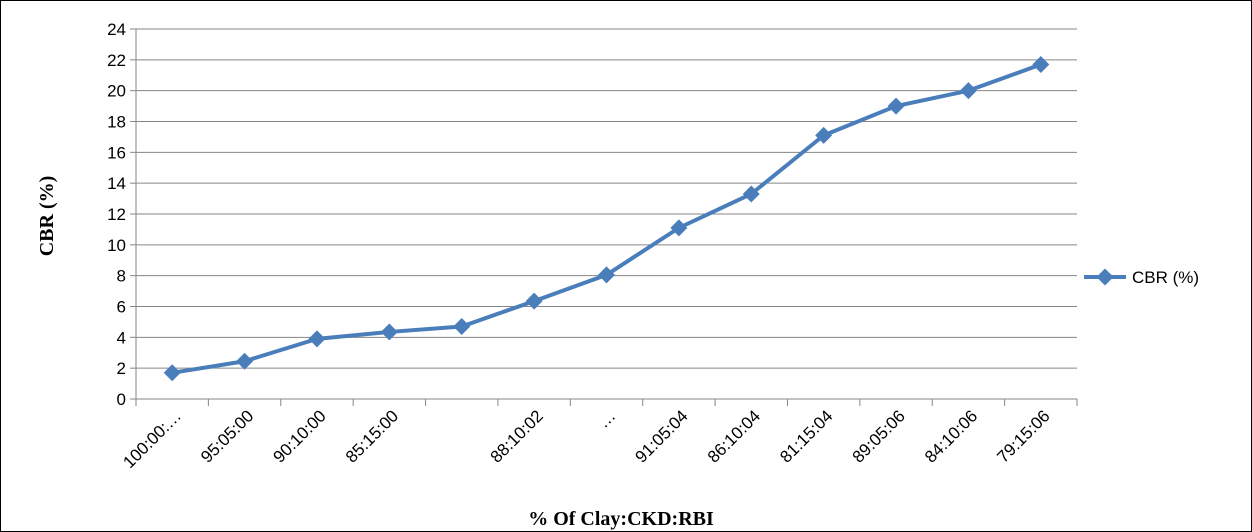 Image resolution: width=1252 pixels, height=532 pixels. I want to click on x-tick-label: 89:05:06, so click(879, 436).